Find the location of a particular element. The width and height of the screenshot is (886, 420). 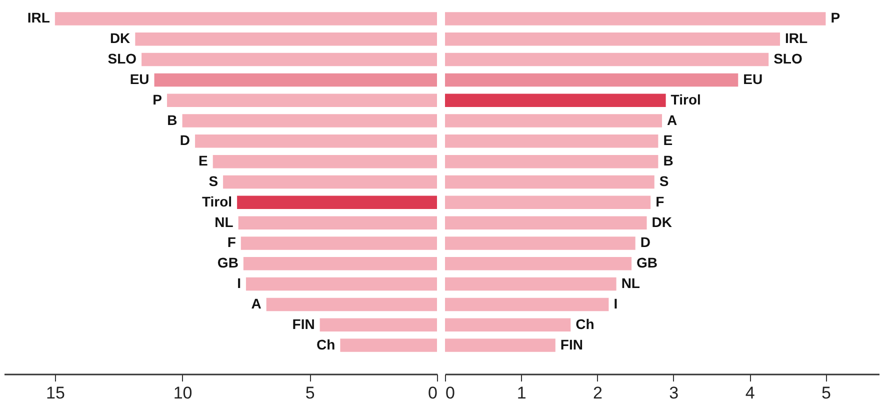

x-tick-label: 1 is located at coordinates (521, 393).